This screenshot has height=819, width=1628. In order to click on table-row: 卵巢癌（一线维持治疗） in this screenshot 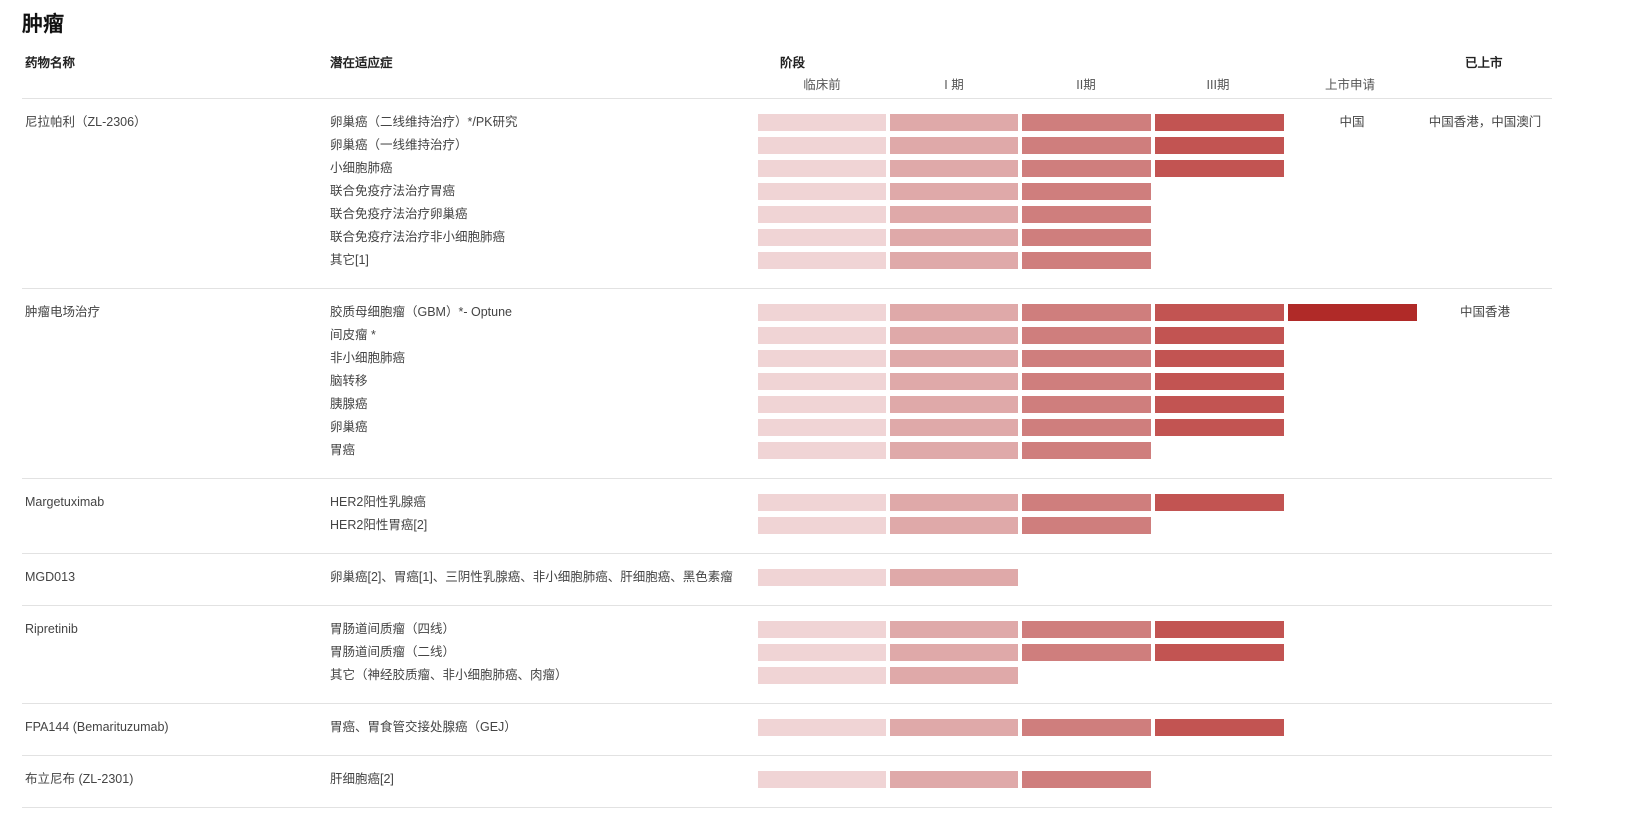, I will do `click(787, 147)`.